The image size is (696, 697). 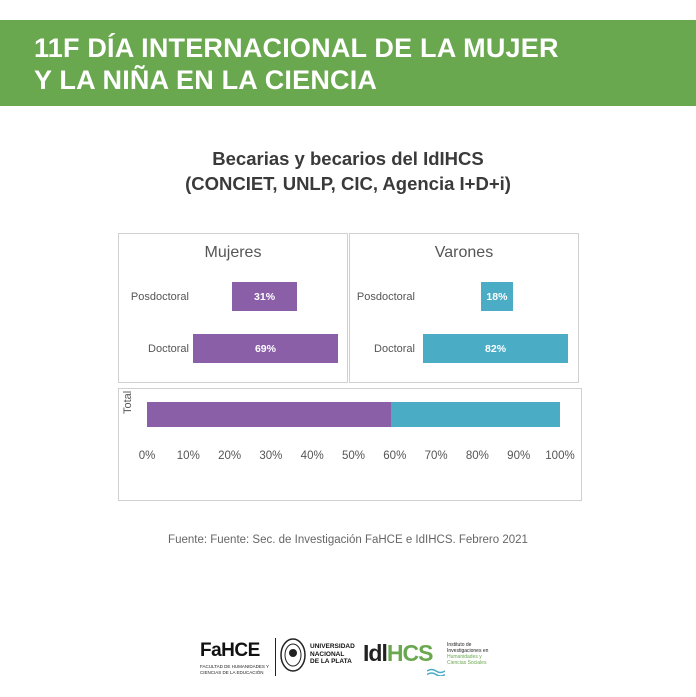 What do you see at coordinates (206, 80) in the screenshot?
I see `banner-title-line-2: Y LA NIÑA EN LA CIENCIA` at bounding box center [206, 80].